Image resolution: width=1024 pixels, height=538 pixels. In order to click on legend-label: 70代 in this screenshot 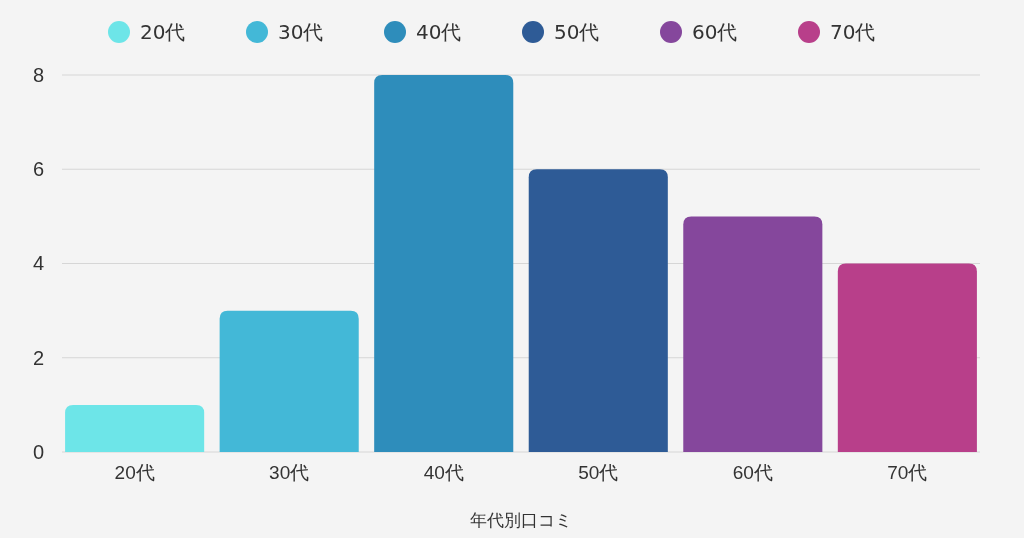, I will do `click(853, 32)`.